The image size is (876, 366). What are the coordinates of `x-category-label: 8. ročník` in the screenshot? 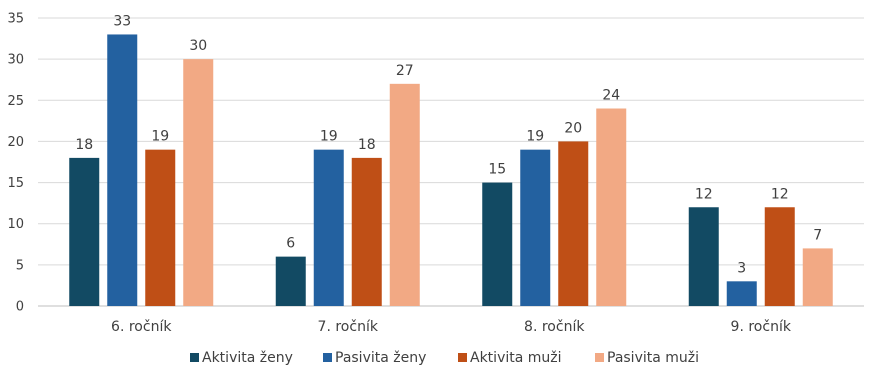 It's located at (554, 327).